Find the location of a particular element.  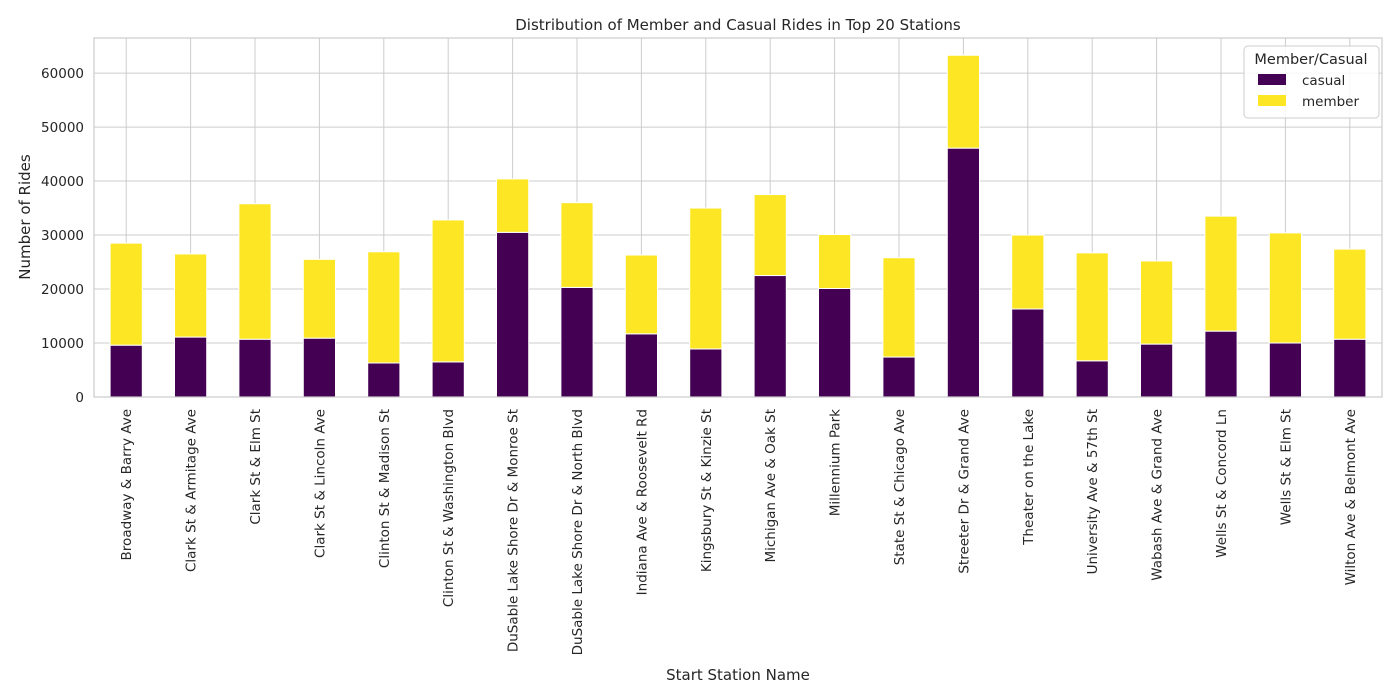

y-tick-label: 30000 is located at coordinates (62, 236).